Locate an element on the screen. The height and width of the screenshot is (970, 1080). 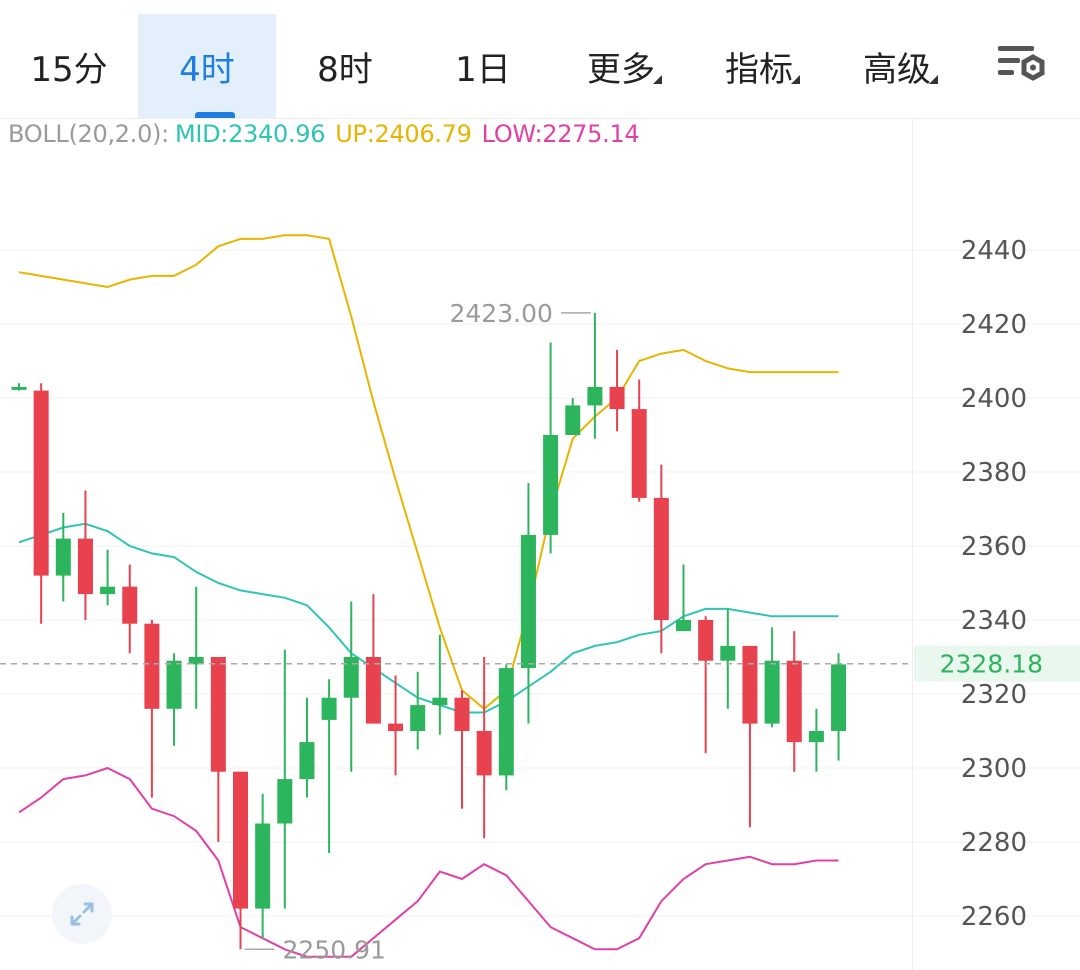
y-tick-label: 2440 is located at coordinates (994, 251).